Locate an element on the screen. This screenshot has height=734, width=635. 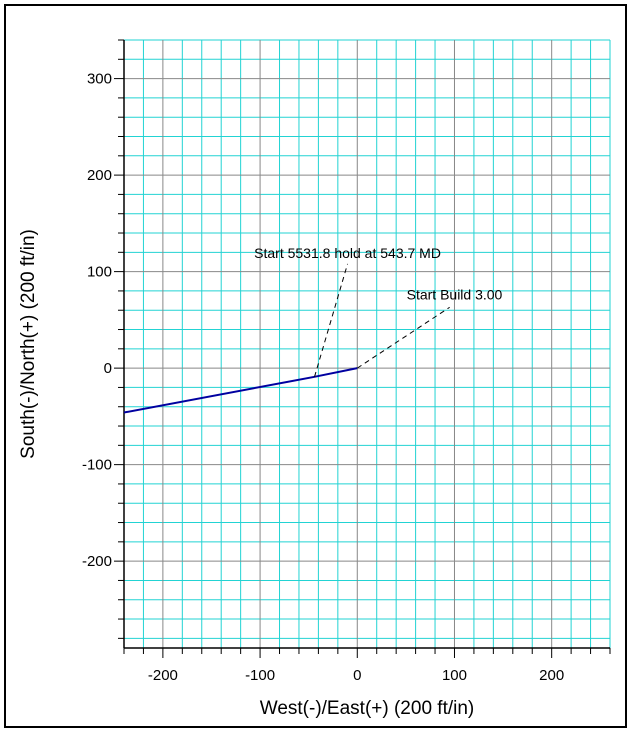
x-tick-label: -200 is located at coordinates (163, 675).